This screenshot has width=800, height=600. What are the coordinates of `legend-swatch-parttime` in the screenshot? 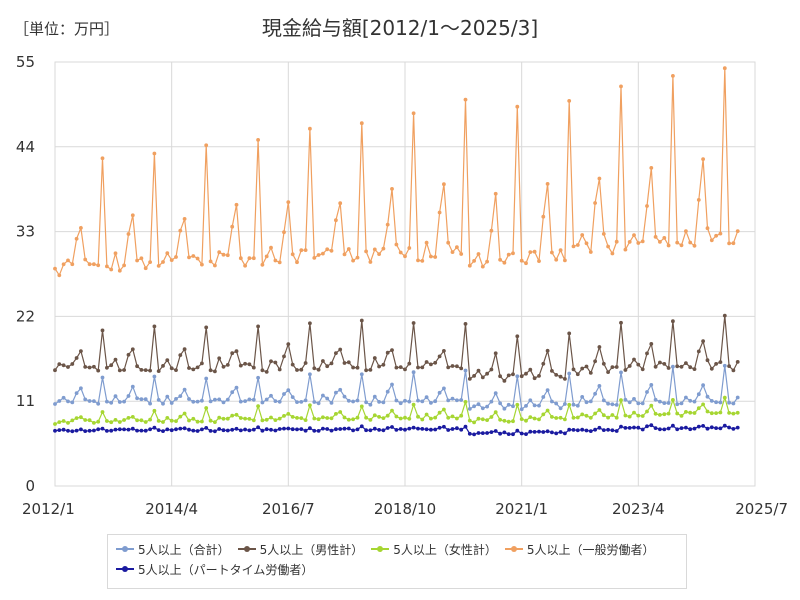 It's located at (125, 569).